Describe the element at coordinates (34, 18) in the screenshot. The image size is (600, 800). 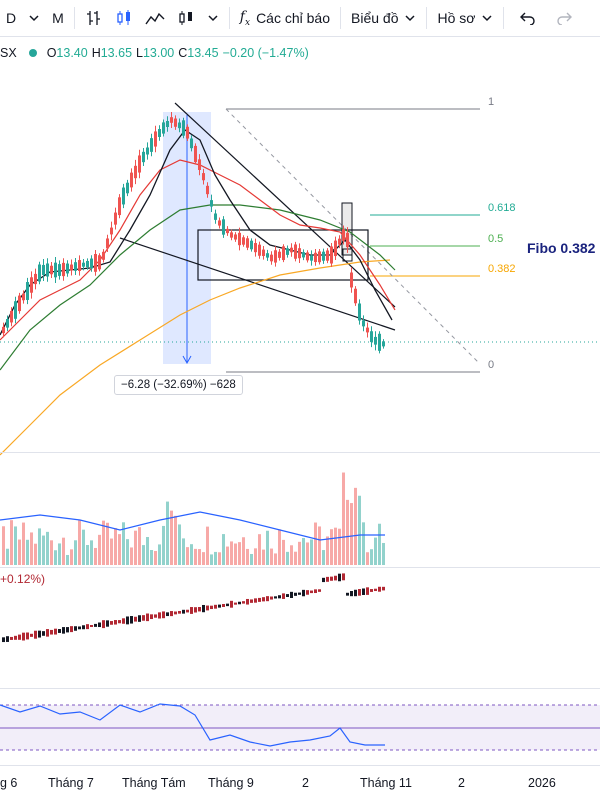
I see `interval-dropdown-icon` at that location.